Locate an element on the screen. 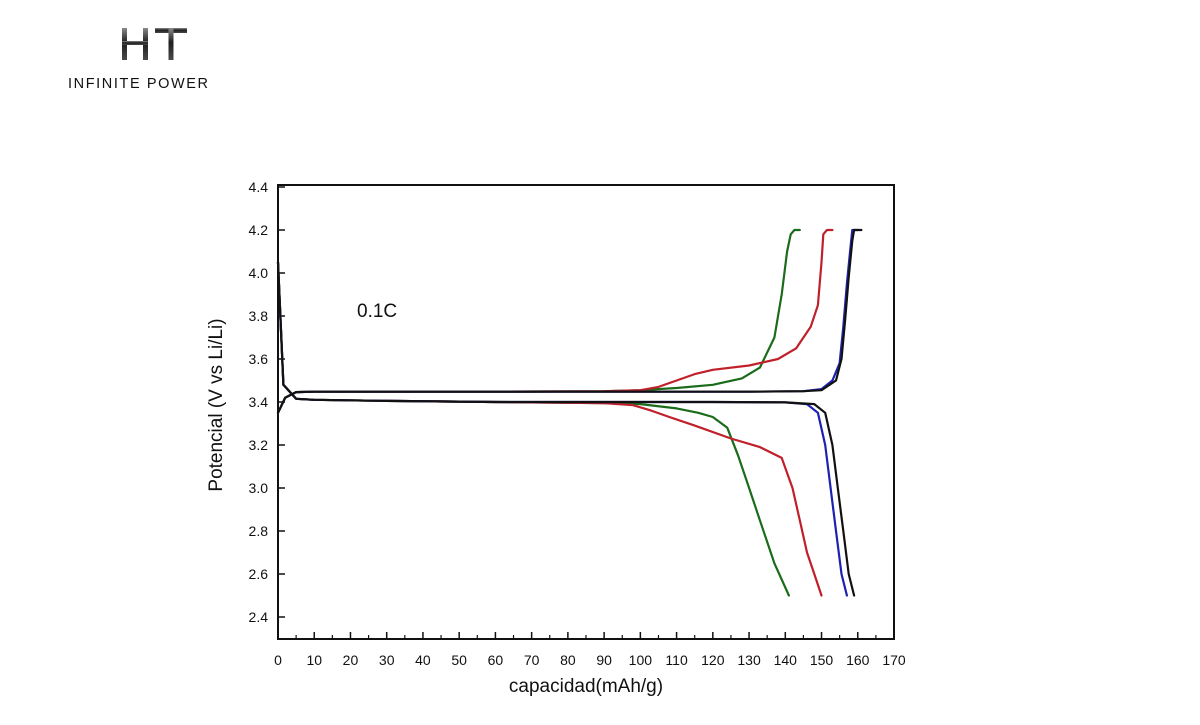 This screenshot has width=1200, height=725. x-tick-label: 0 is located at coordinates (278, 660).